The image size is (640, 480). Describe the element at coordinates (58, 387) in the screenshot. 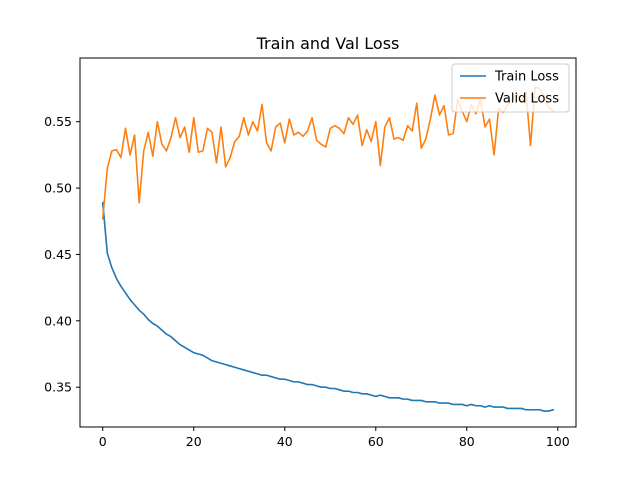

I see `y-tick-label: 0.35` at that location.